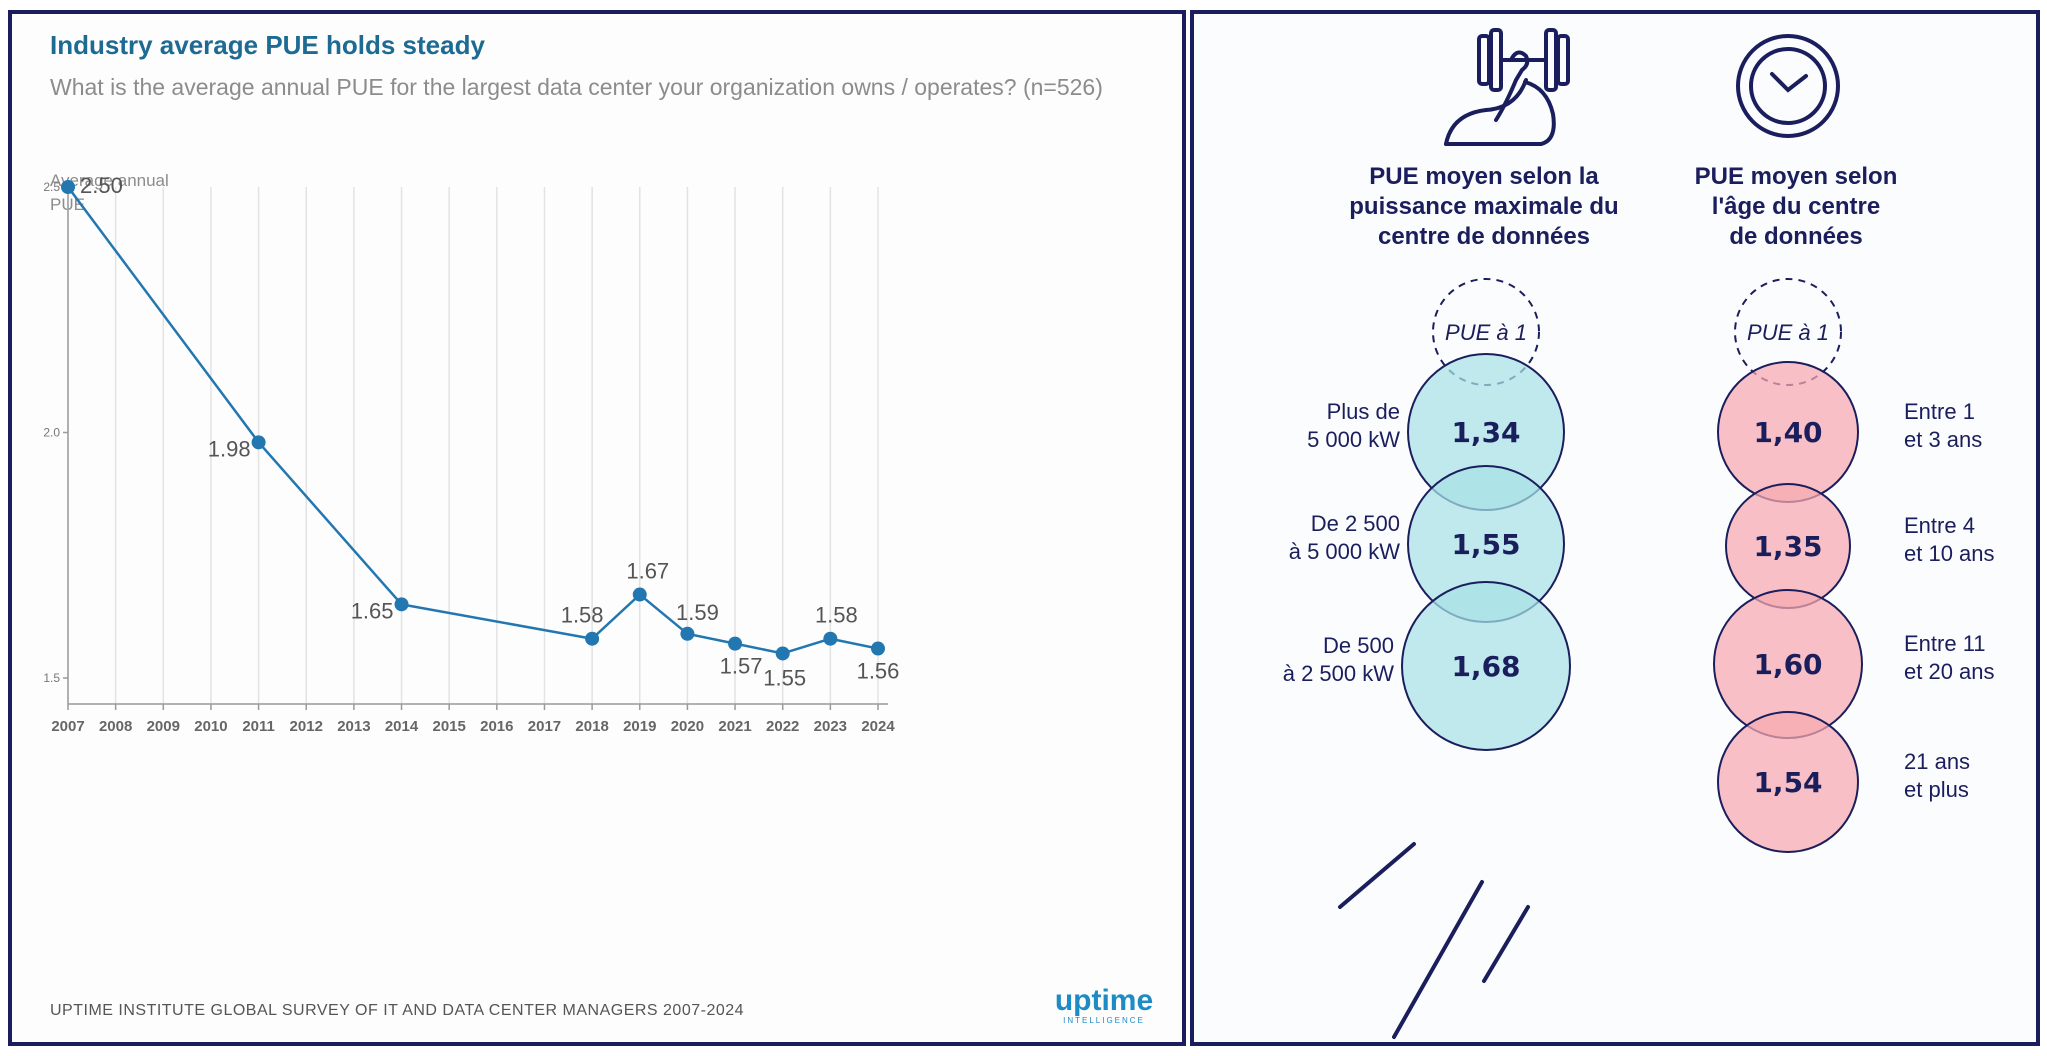 The width and height of the screenshot is (2047, 1056). Describe the element at coordinates (1344, 551) in the screenshot. I see `label-line: à 5 000 kW` at that location.